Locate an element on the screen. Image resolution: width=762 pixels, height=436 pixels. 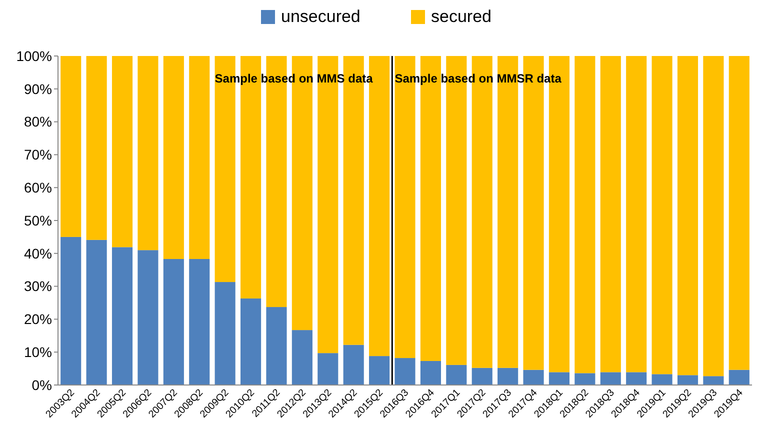
y-tick-label: 70% is located at coordinates (38, 154).